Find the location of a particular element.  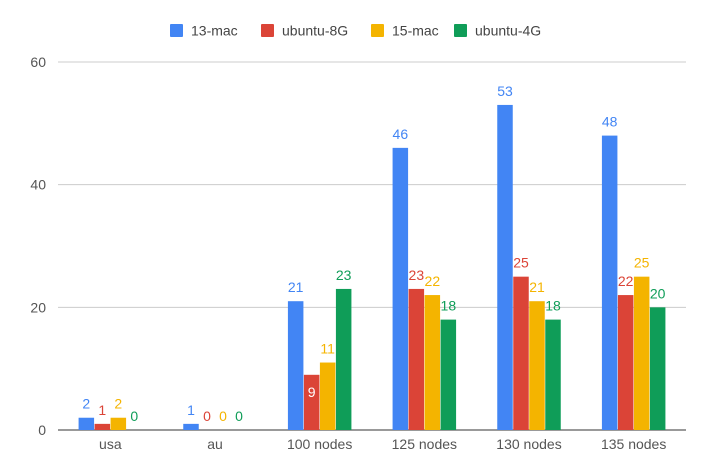

bar-ubuntu-8G-135-nodes is located at coordinates (625, 362).